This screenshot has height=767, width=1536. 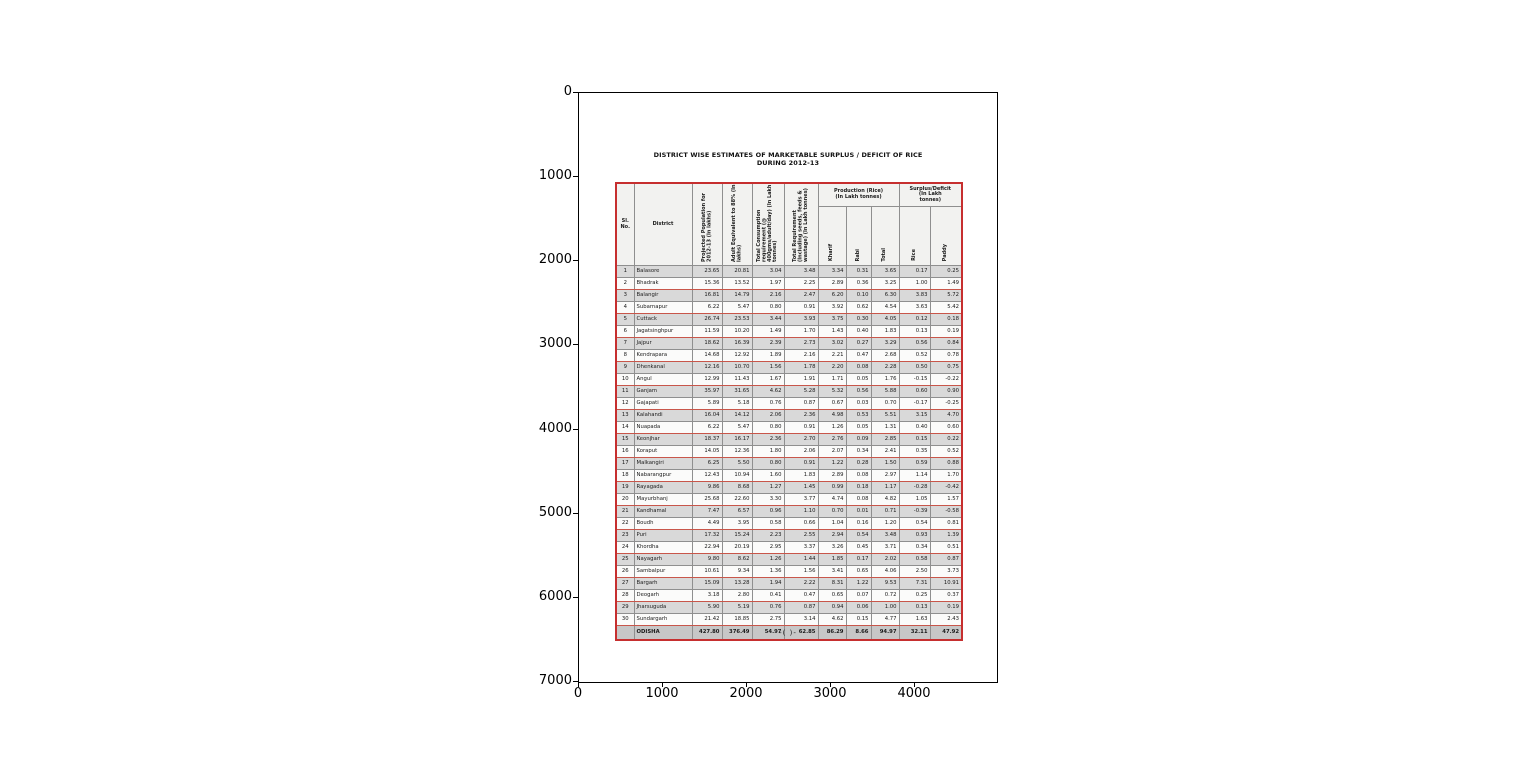 What do you see at coordinates (625, 523) in the screenshot?
I see `sl-cell: 22` at bounding box center [625, 523].